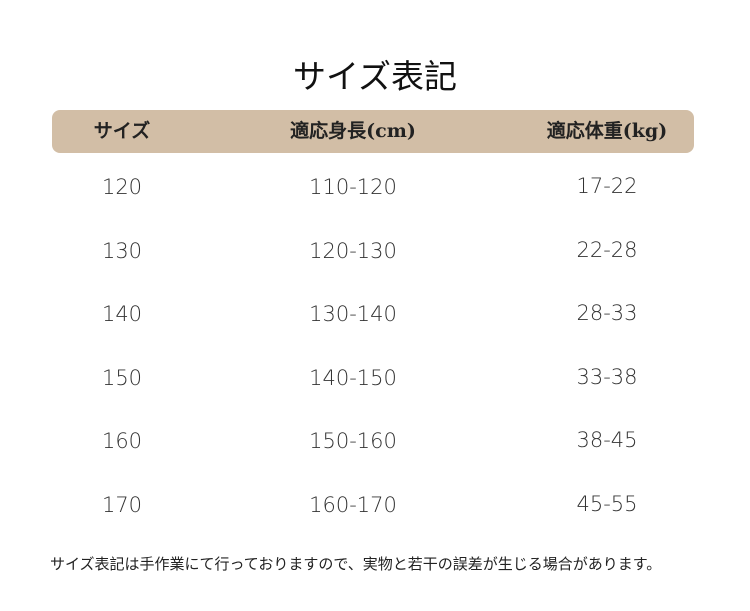  I want to click on table-cell: 160-170, so click(353, 504).